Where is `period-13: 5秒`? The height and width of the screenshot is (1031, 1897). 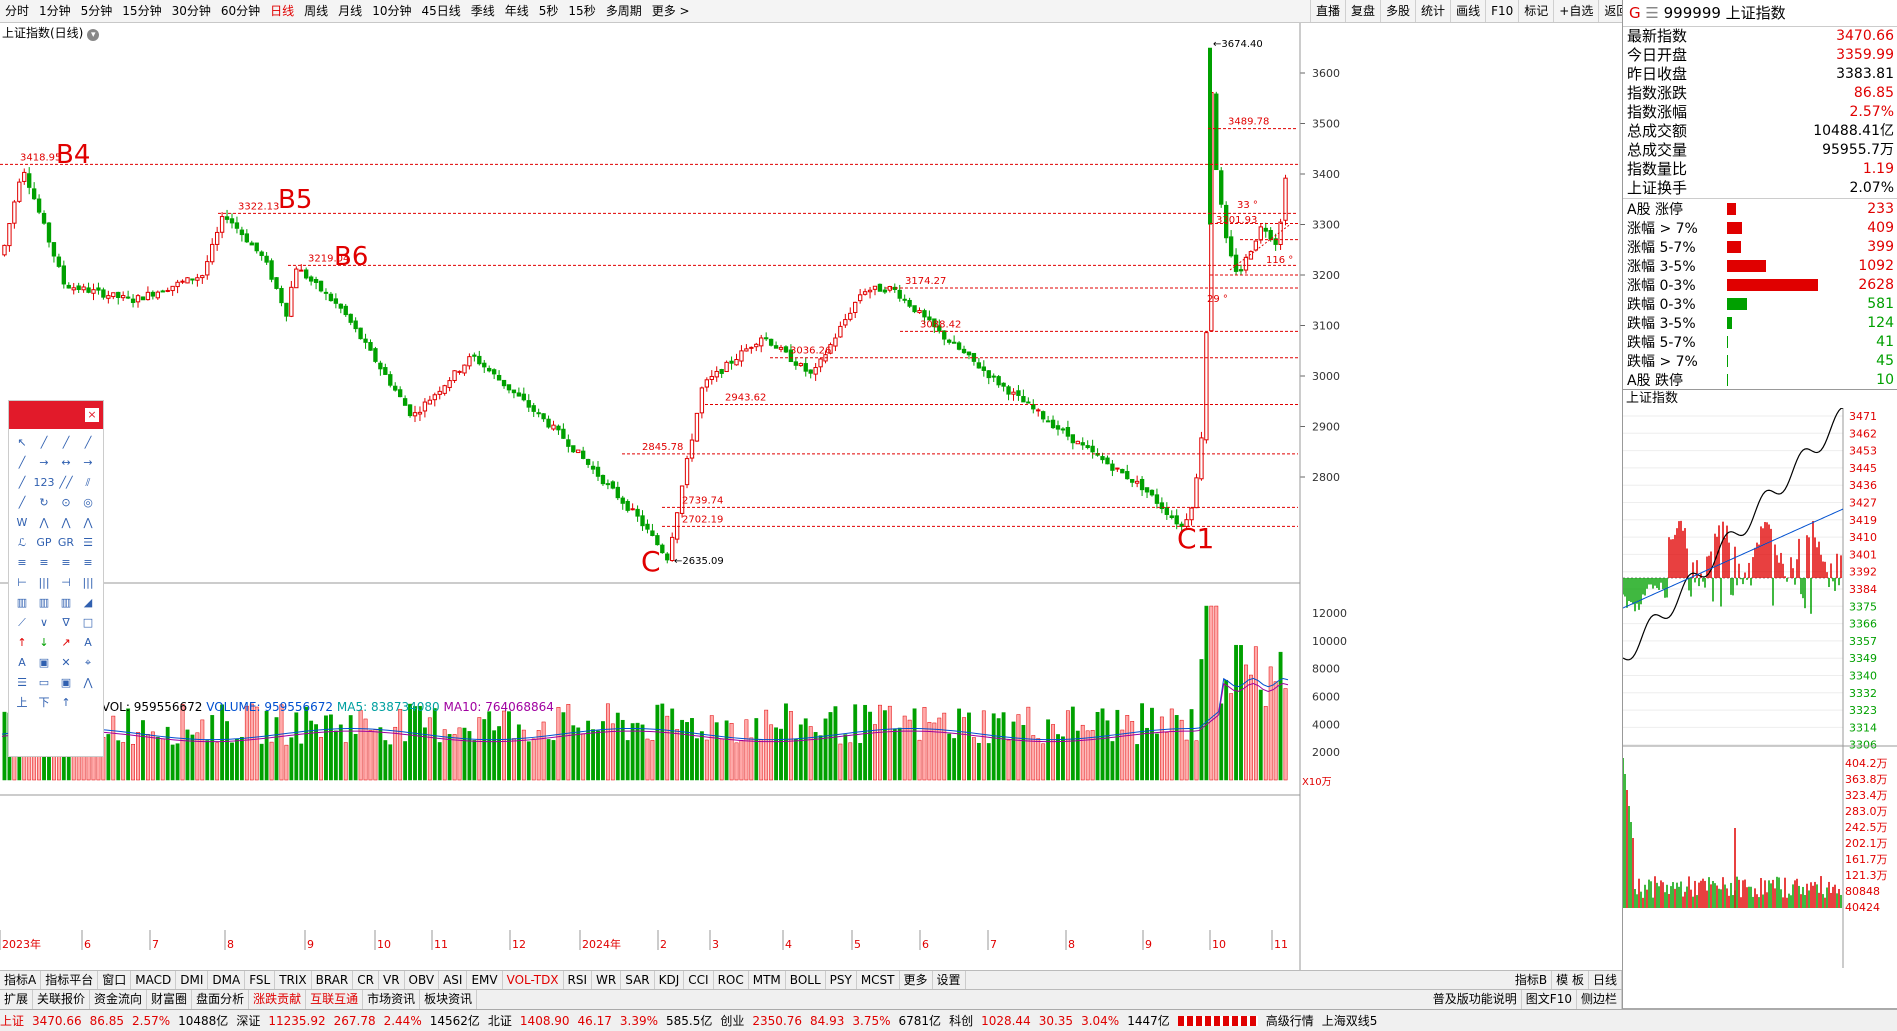
period-13: 5秒 is located at coordinates (548, 11).